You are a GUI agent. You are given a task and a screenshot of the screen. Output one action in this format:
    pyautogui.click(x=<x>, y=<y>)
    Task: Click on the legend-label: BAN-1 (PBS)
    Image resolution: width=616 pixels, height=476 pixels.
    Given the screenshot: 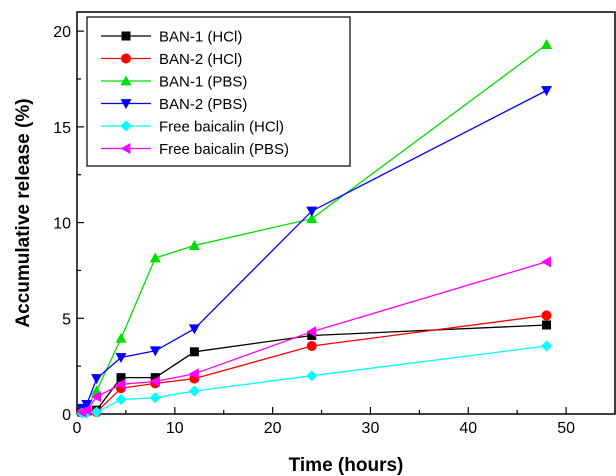 What is the action you would take?
    pyautogui.click(x=203, y=82)
    